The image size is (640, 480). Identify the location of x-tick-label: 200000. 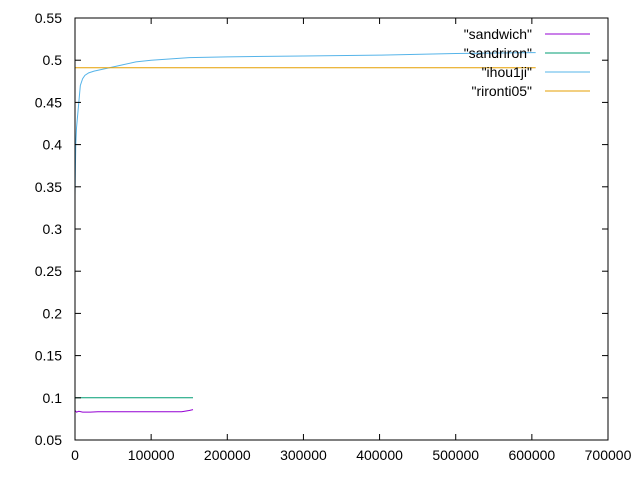
(227, 455).